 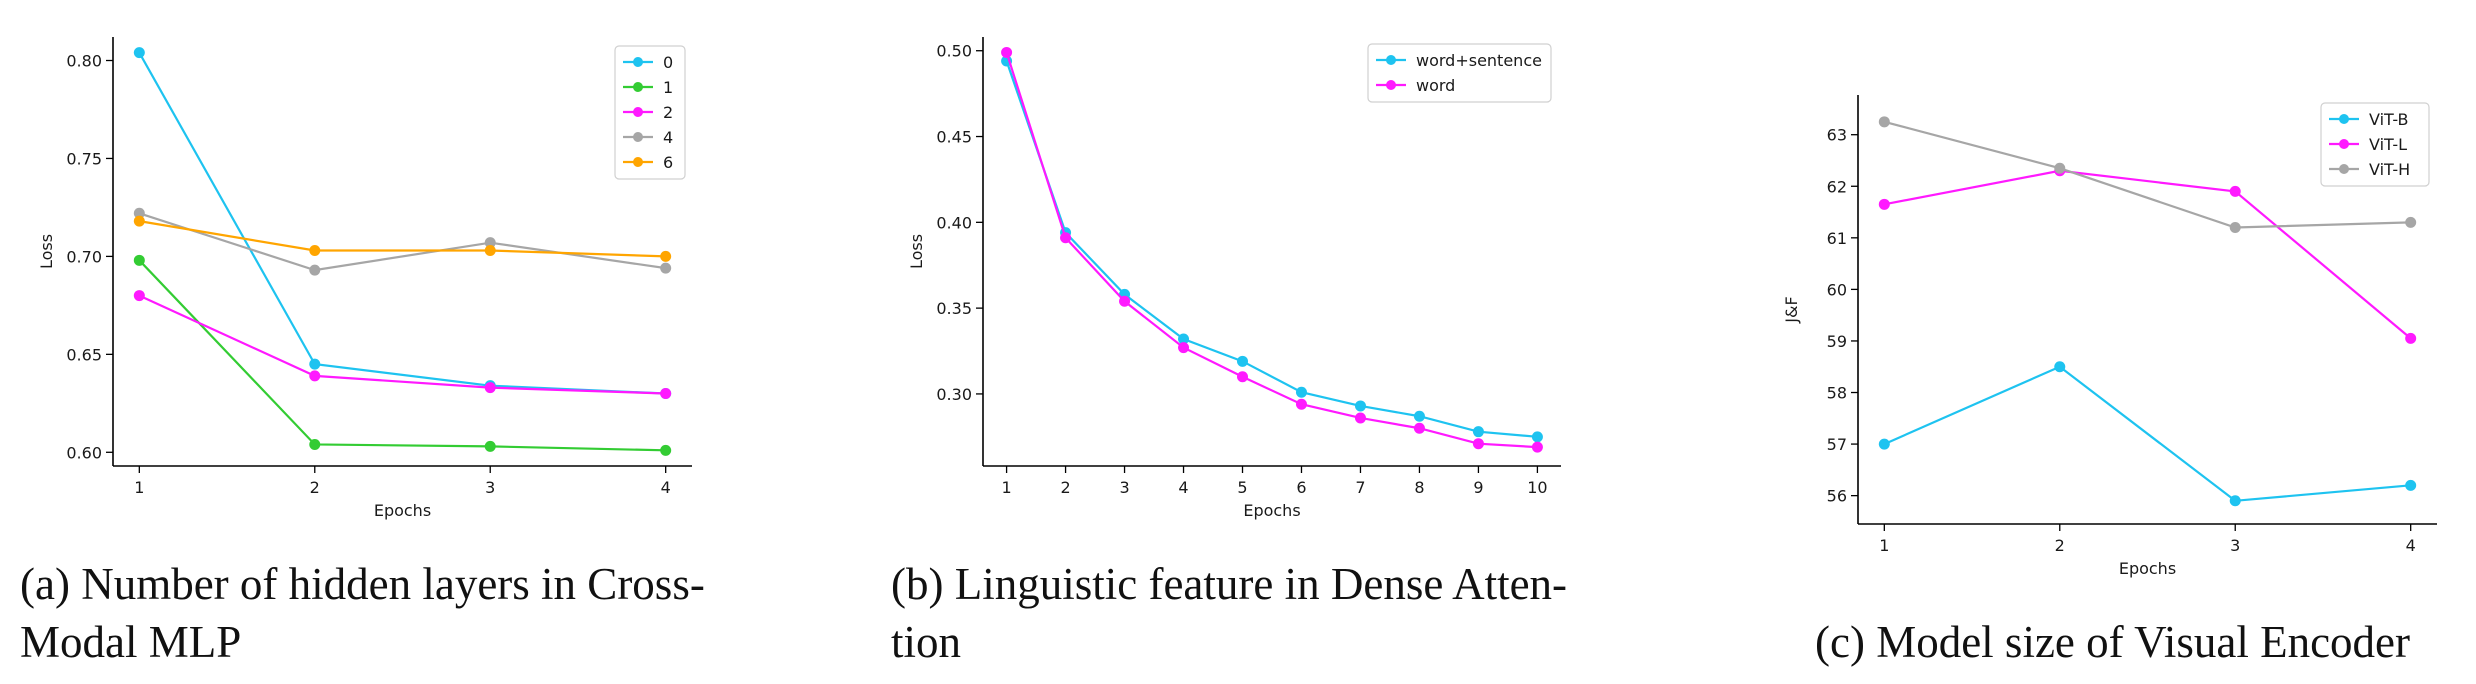 I want to click on chart-1-y-axis-label: Loss, so click(x=916, y=251).